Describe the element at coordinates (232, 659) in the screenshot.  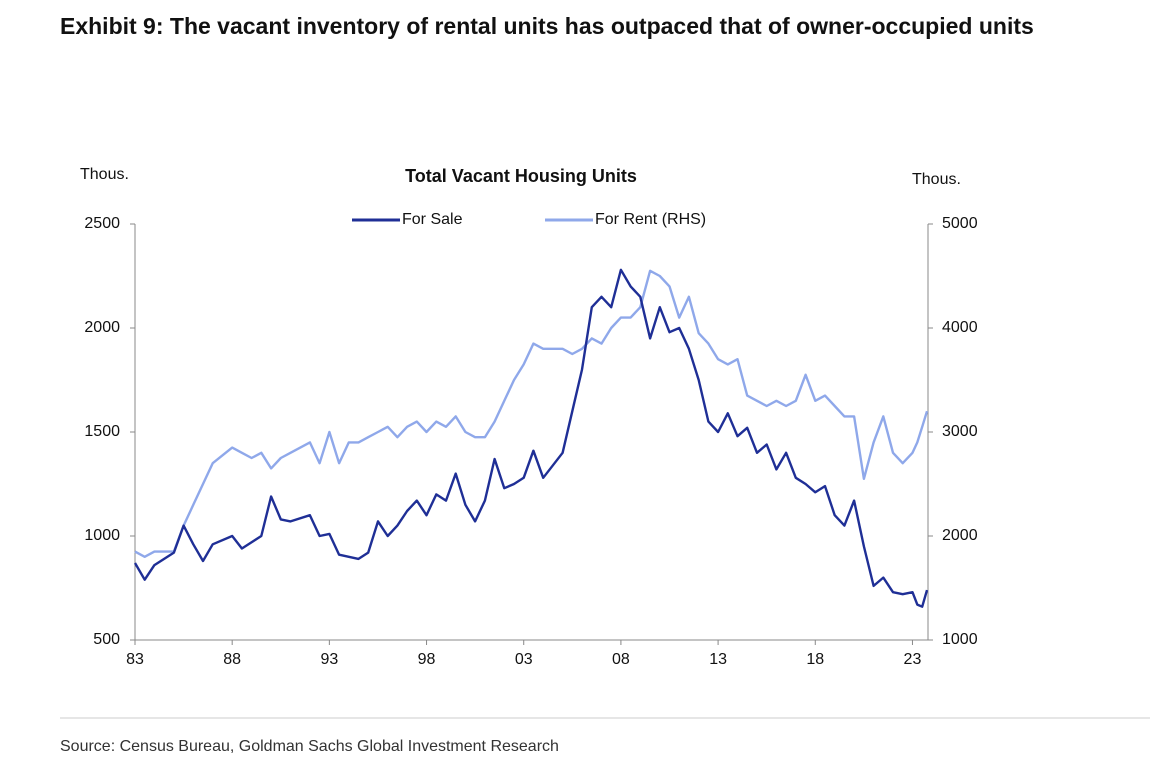
I see `x-tick-label: 88` at that location.